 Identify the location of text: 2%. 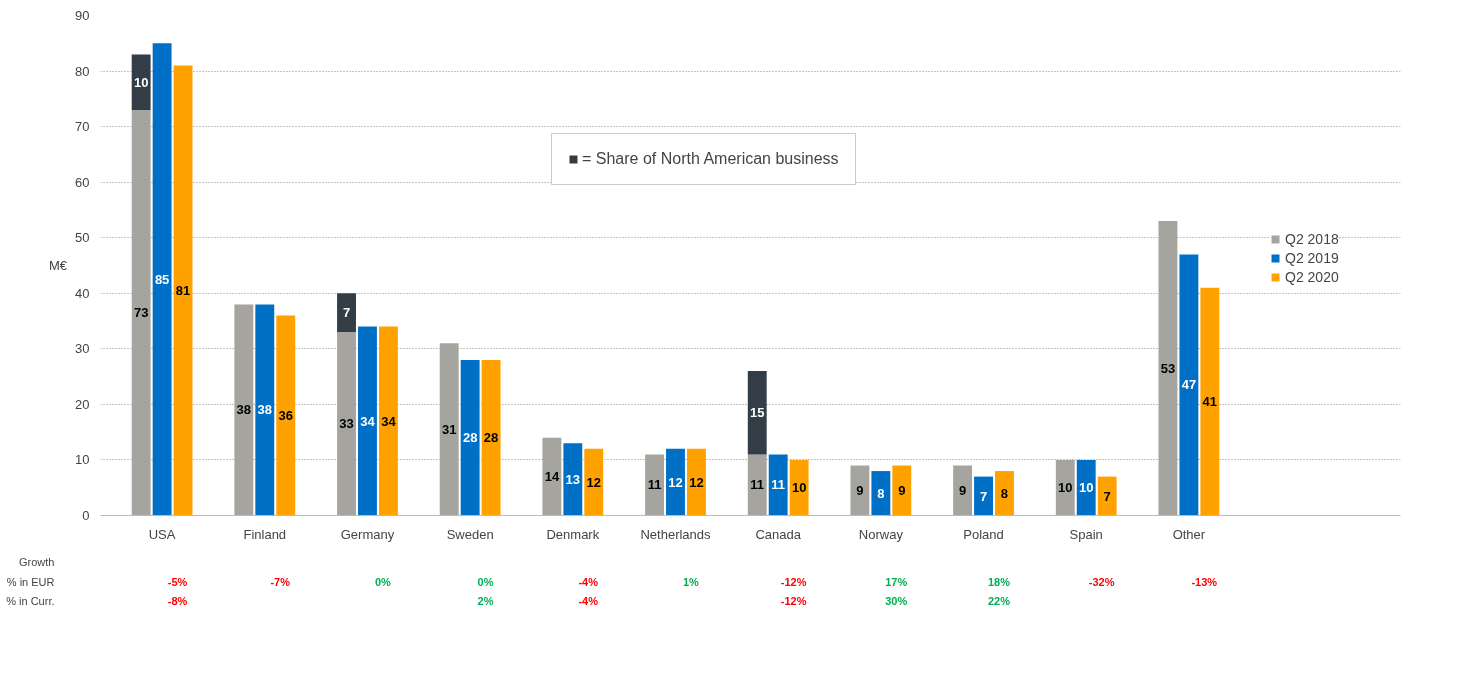
(485, 600).